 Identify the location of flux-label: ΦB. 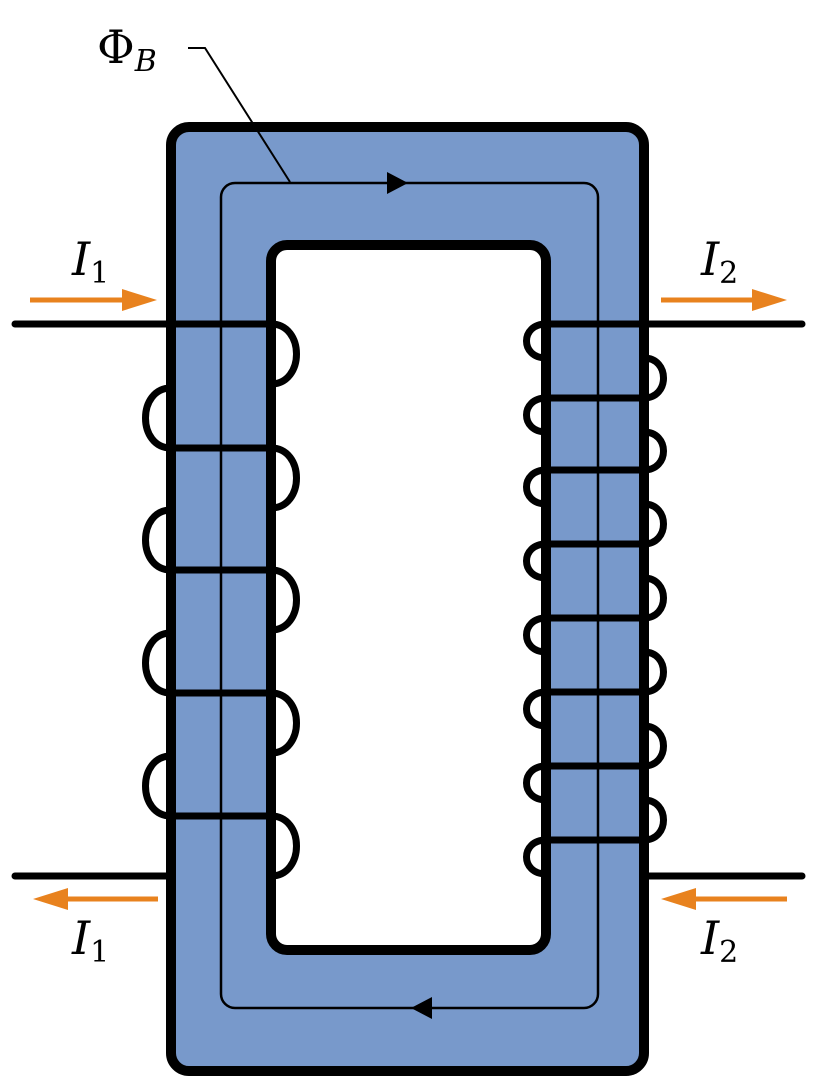
(127, 49).